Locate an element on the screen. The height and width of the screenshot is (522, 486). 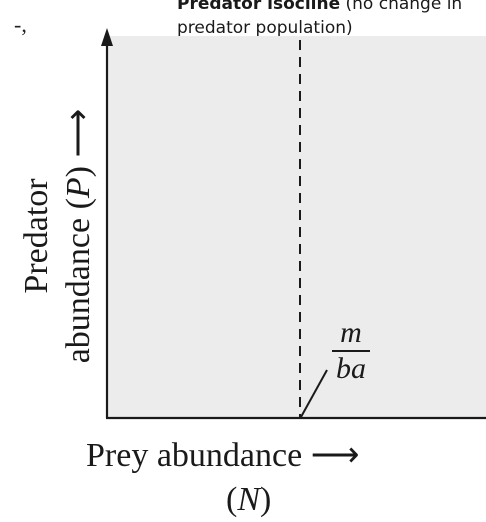
x-axis-label-line1: Prey abundance ⟶ is located at coordinates (223, 455).